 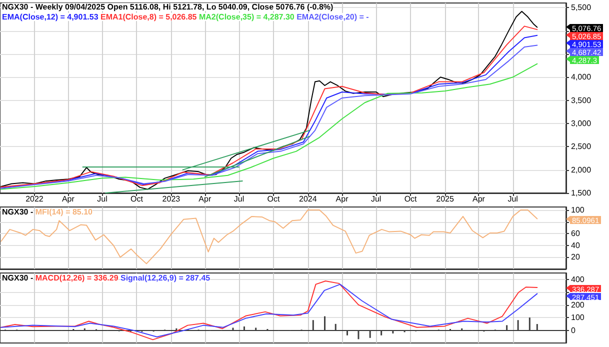 What do you see at coordinates (575, 257) in the screenshot?
I see `y-tick-label: 20` at bounding box center [575, 257].